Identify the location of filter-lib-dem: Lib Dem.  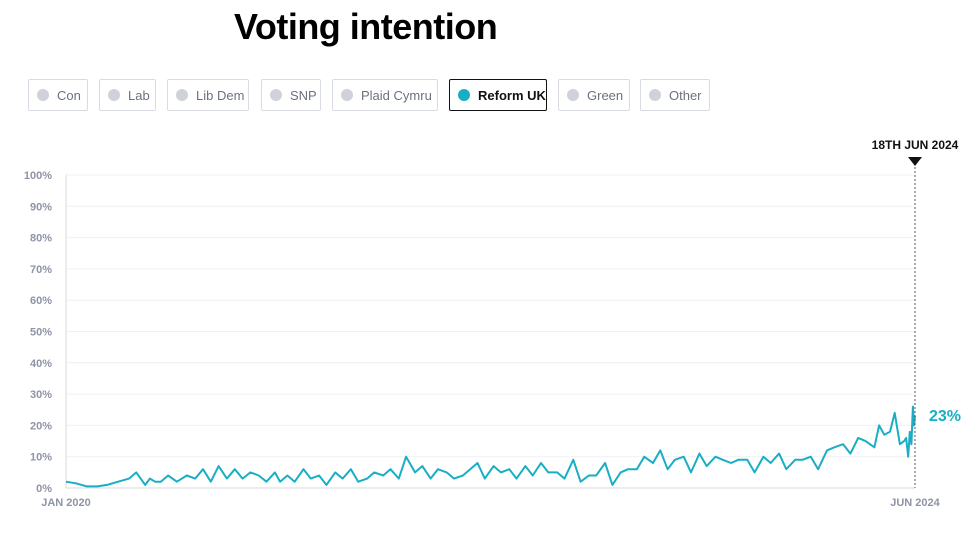
(208, 95).